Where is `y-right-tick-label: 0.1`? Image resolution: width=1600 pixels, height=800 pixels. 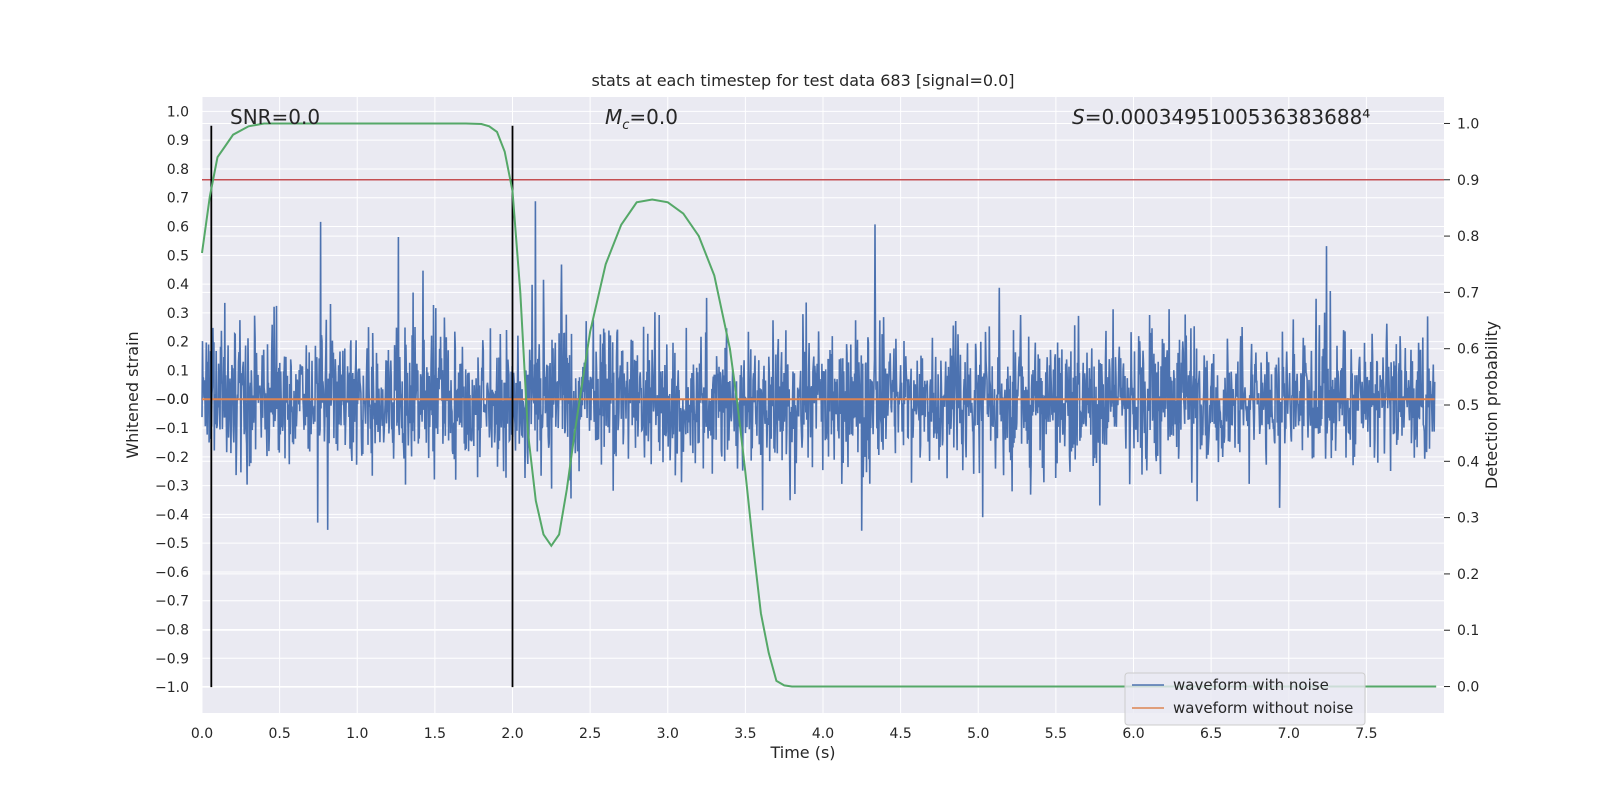
y-right-tick-label: 0.1 is located at coordinates (1468, 631).